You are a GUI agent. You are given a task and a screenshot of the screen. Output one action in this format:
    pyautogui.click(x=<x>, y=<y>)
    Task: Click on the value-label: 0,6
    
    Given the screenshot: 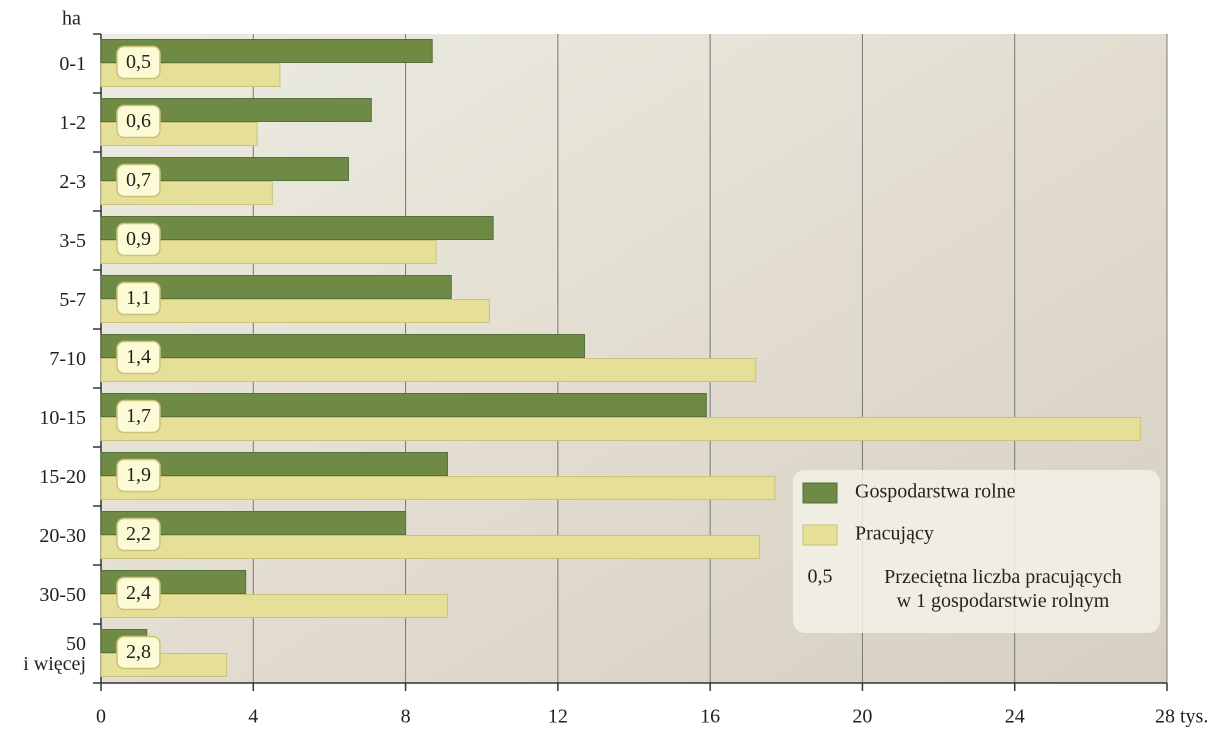 What is the action you would take?
    pyautogui.click(x=138, y=121)
    